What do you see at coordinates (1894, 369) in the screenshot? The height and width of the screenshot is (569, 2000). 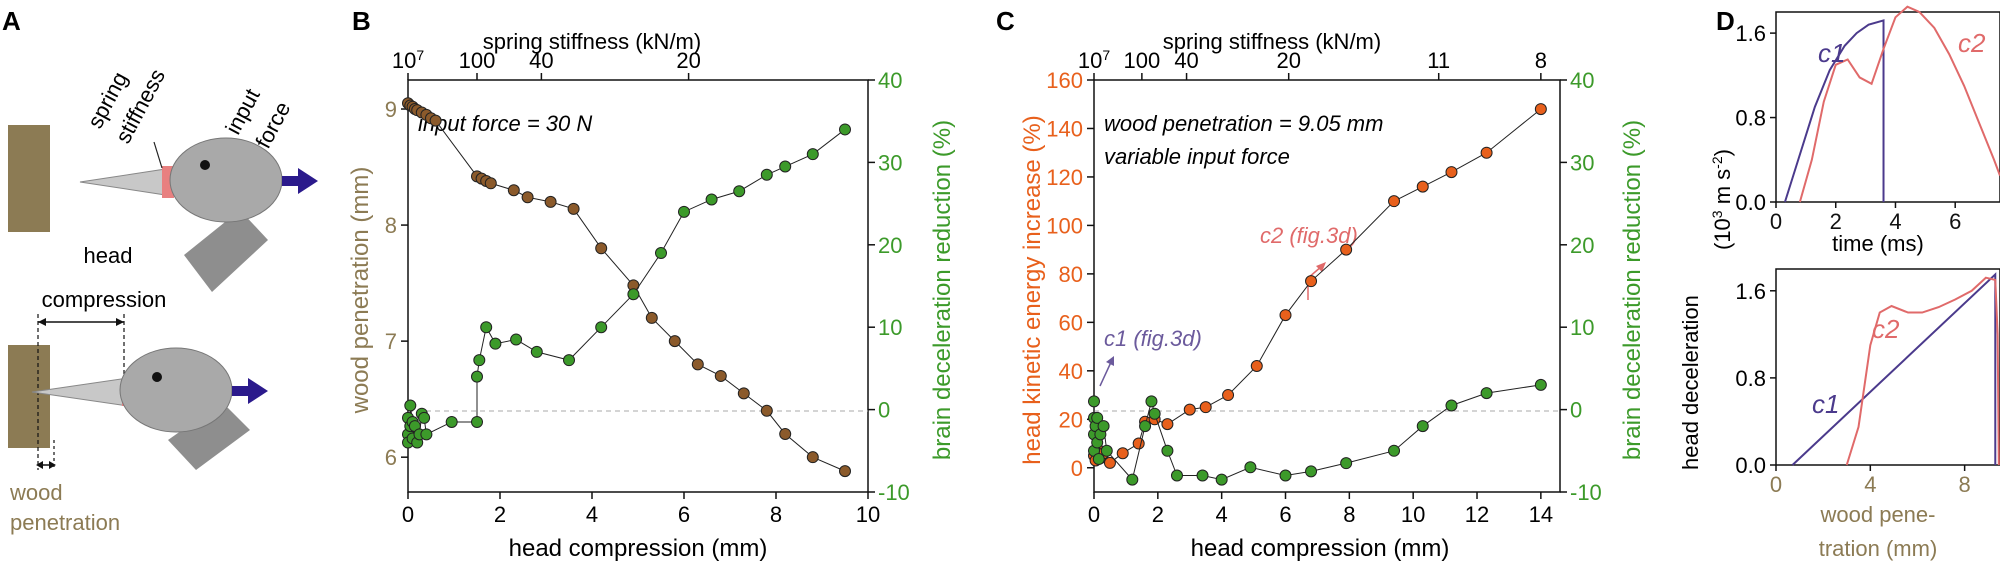 I see `panel-d-bottom-curve-c1` at bounding box center [1894, 369].